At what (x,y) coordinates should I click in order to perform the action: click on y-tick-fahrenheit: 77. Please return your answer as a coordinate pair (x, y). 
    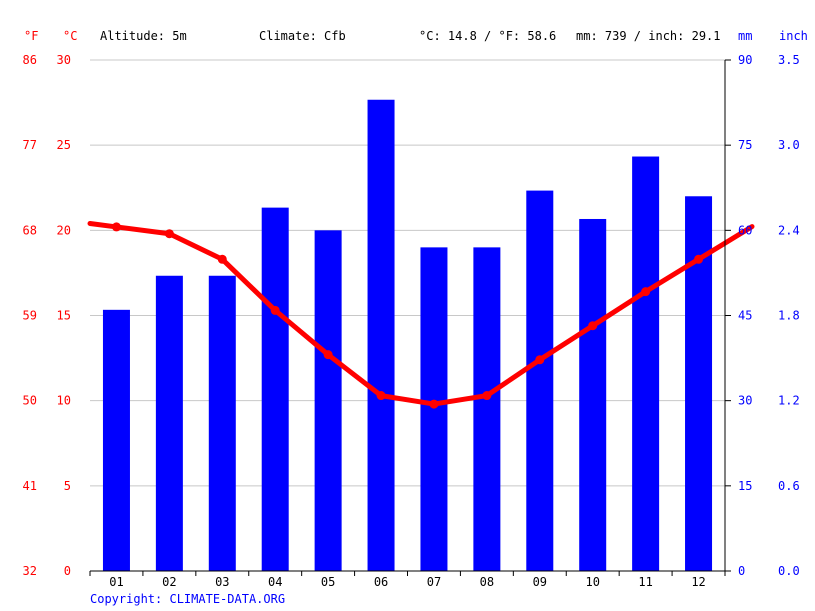
    Looking at the image, I should click on (30, 145).